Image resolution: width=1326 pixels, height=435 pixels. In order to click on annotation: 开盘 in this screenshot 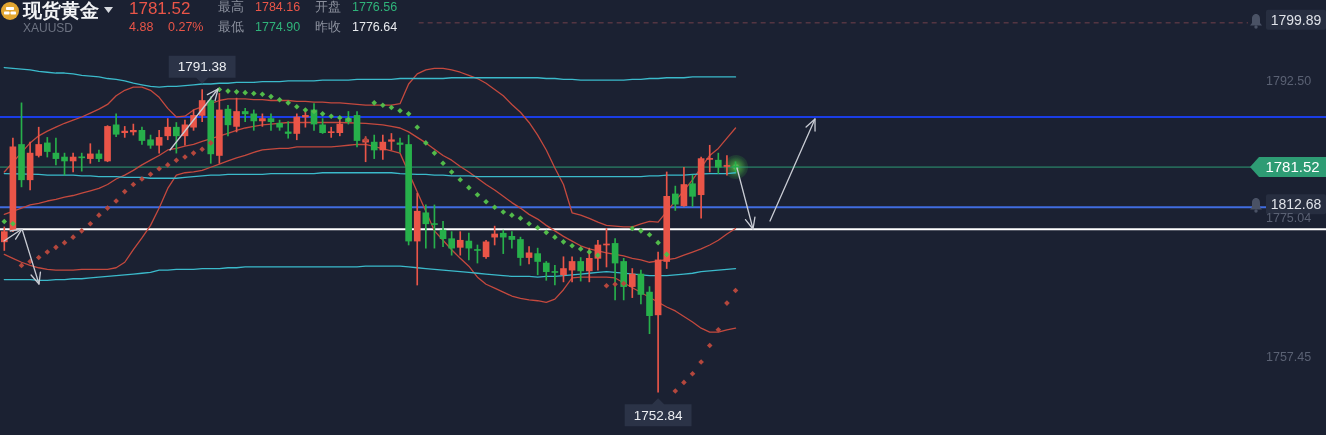, I will do `click(328, 7)`.